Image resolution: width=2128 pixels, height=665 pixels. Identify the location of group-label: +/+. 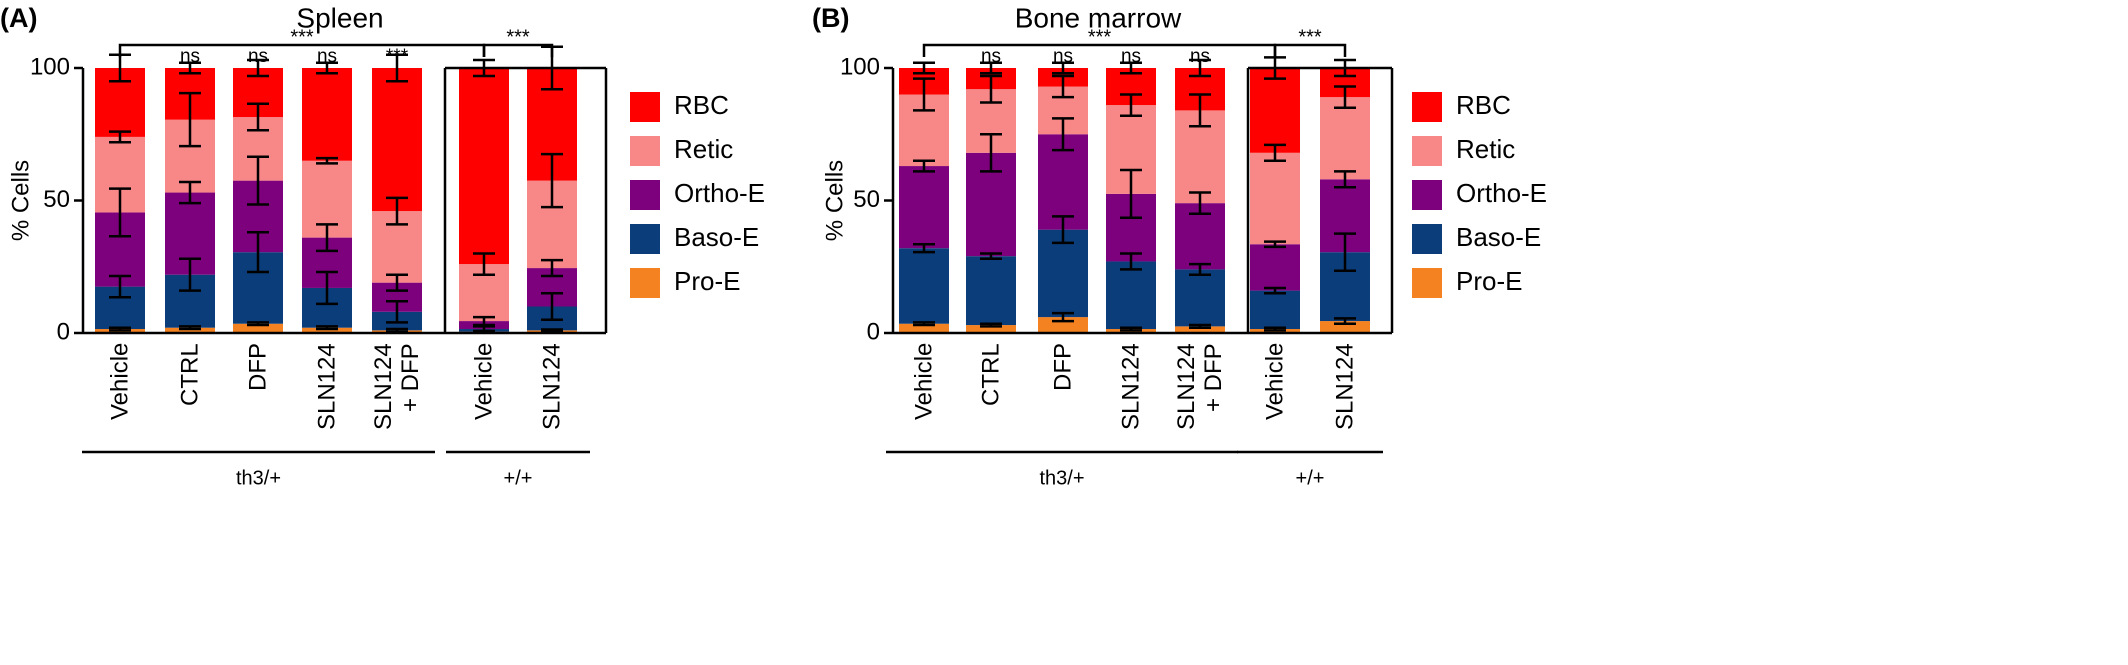
(1310, 478).